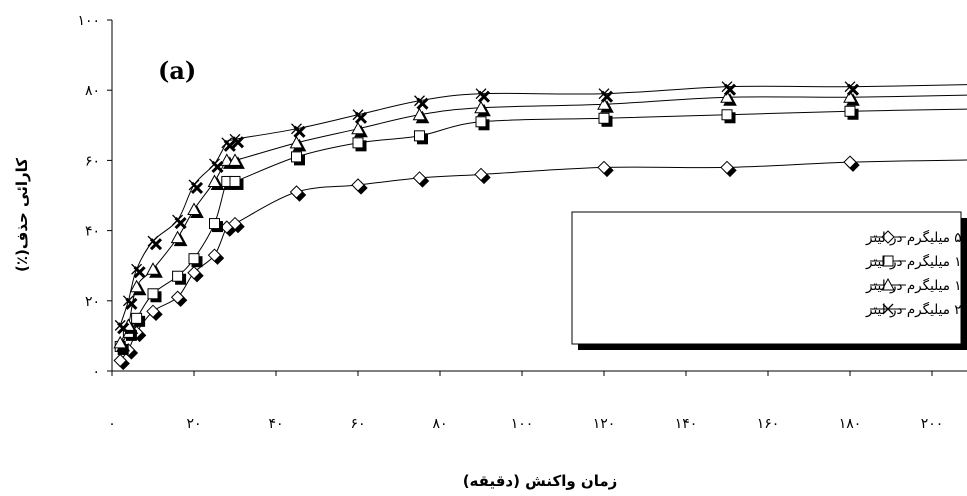 The height and width of the screenshot is (496, 967). I want to click on y-axis-title: کارائی حذف(٪), so click(22, 215).